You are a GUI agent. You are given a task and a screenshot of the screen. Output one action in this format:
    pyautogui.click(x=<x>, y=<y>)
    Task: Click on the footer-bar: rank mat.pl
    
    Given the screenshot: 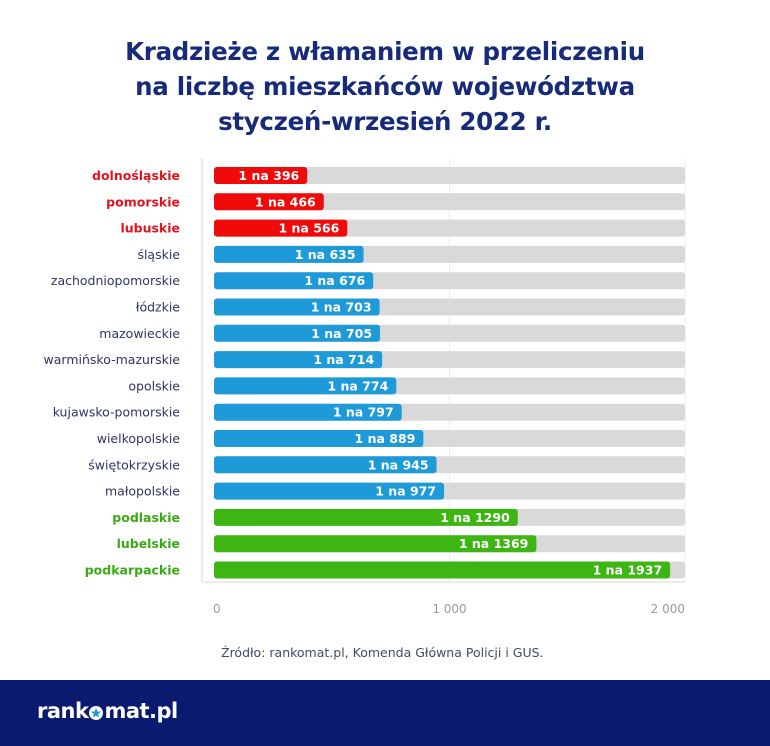 What is the action you would take?
    pyautogui.click(x=385, y=713)
    